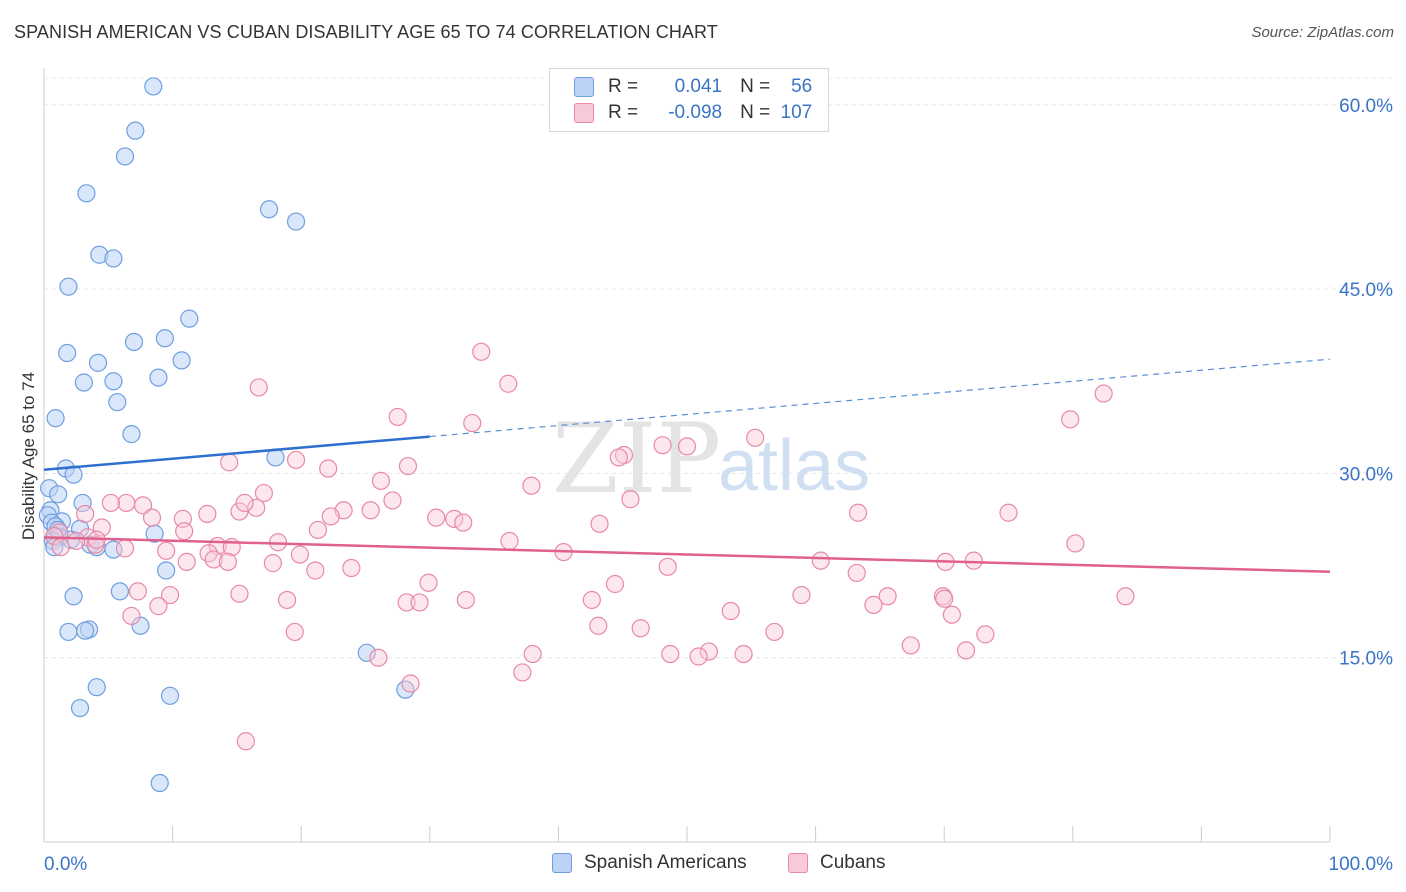  I want to click on y-tick-label: 30.0%, so click(1366, 474).